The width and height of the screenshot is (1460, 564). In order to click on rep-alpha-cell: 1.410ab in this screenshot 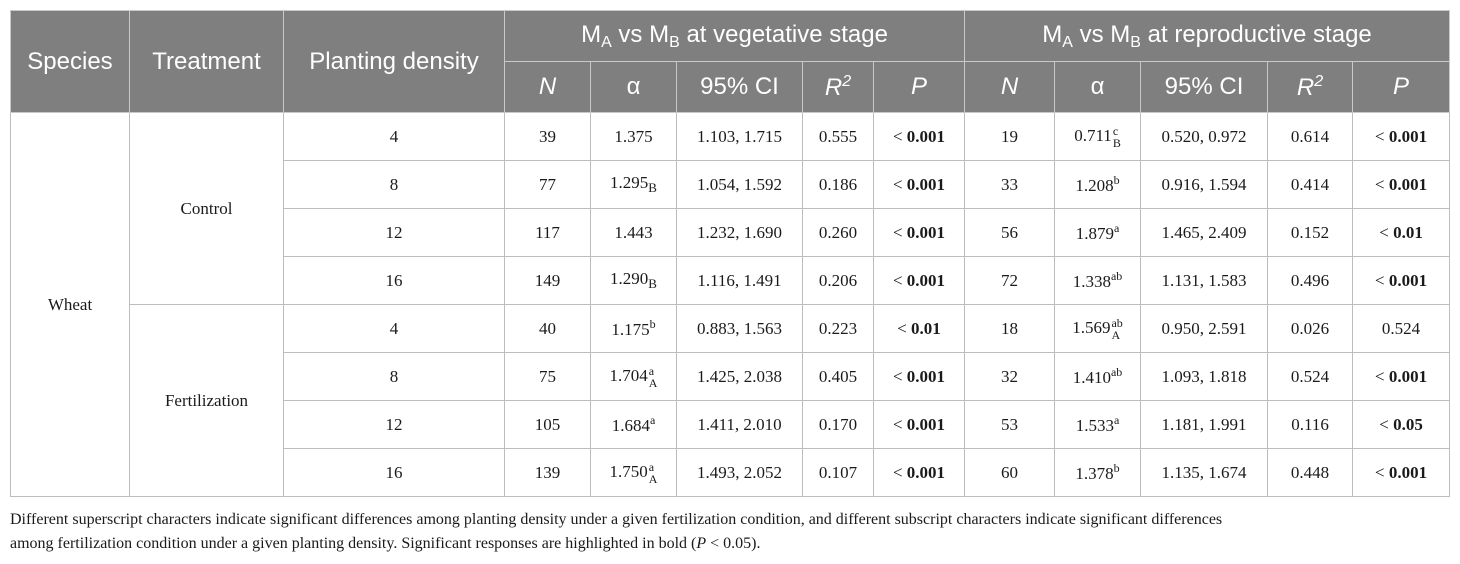, I will do `click(1098, 376)`.